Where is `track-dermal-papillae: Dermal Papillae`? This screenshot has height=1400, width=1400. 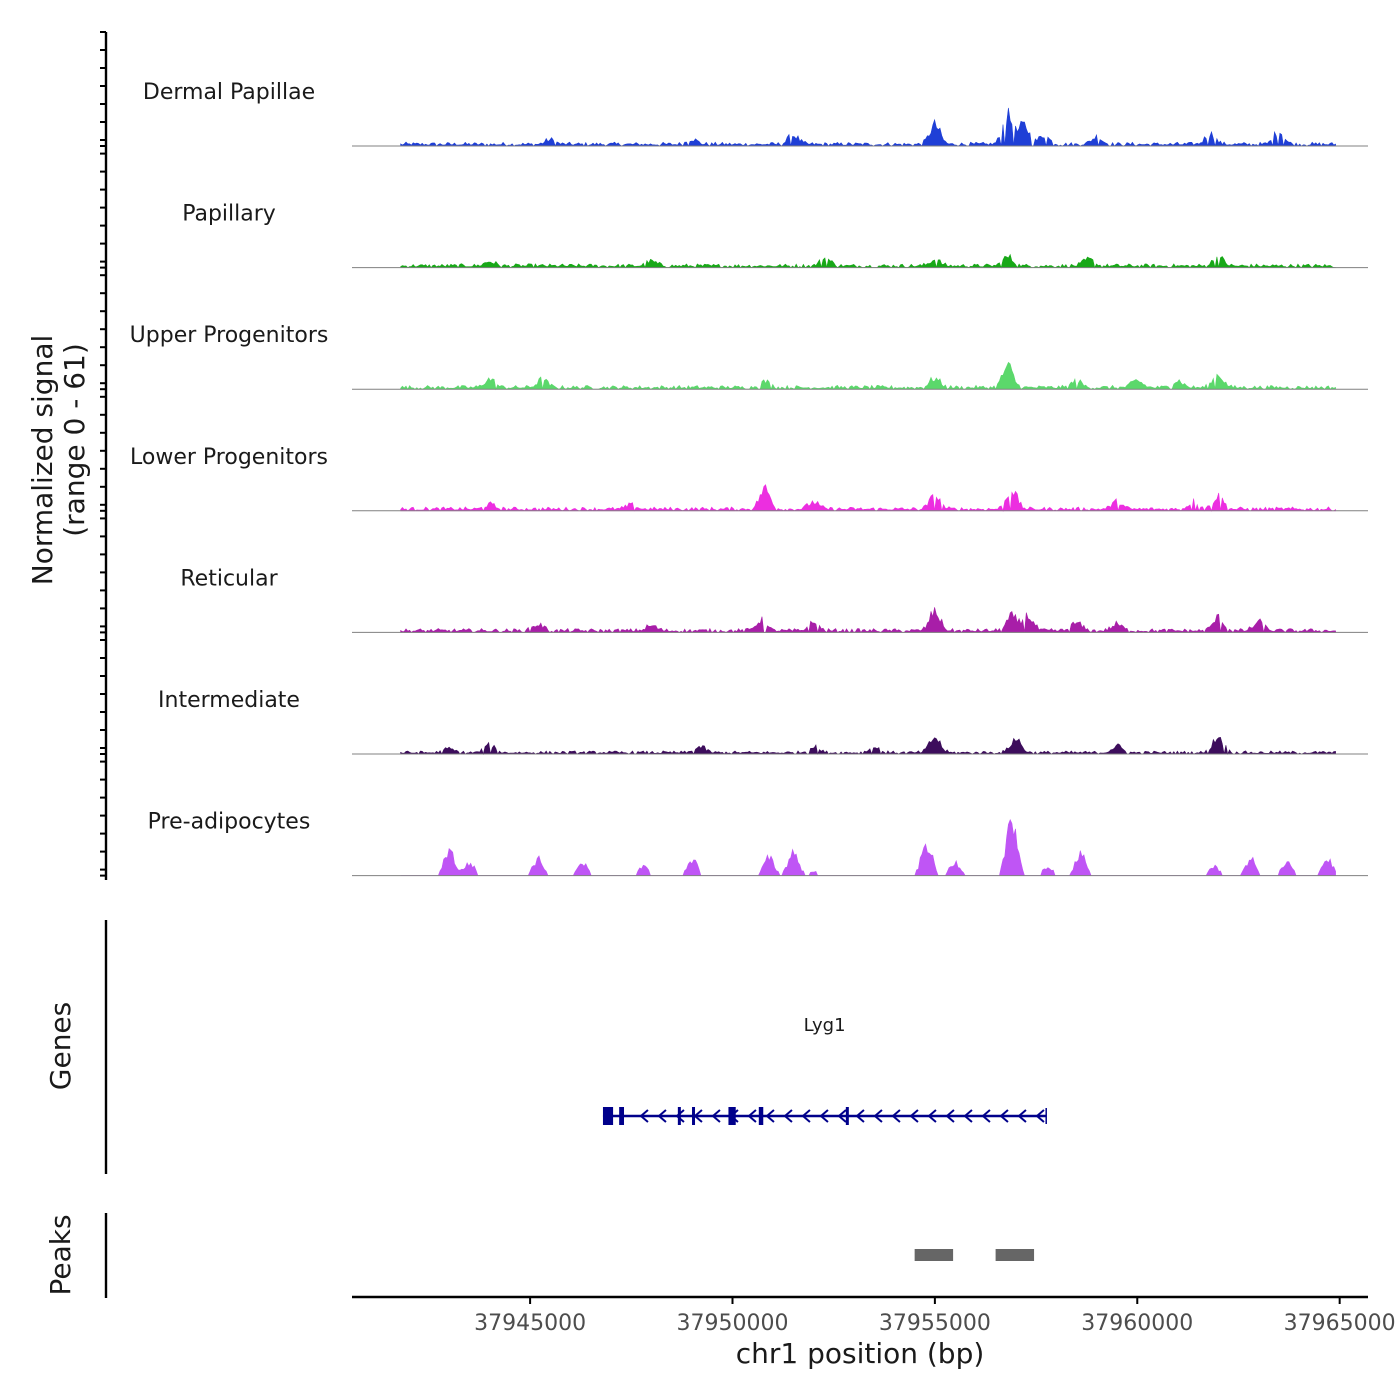
track-dermal-papillae: Dermal Papillae is located at coordinates (755, 113).